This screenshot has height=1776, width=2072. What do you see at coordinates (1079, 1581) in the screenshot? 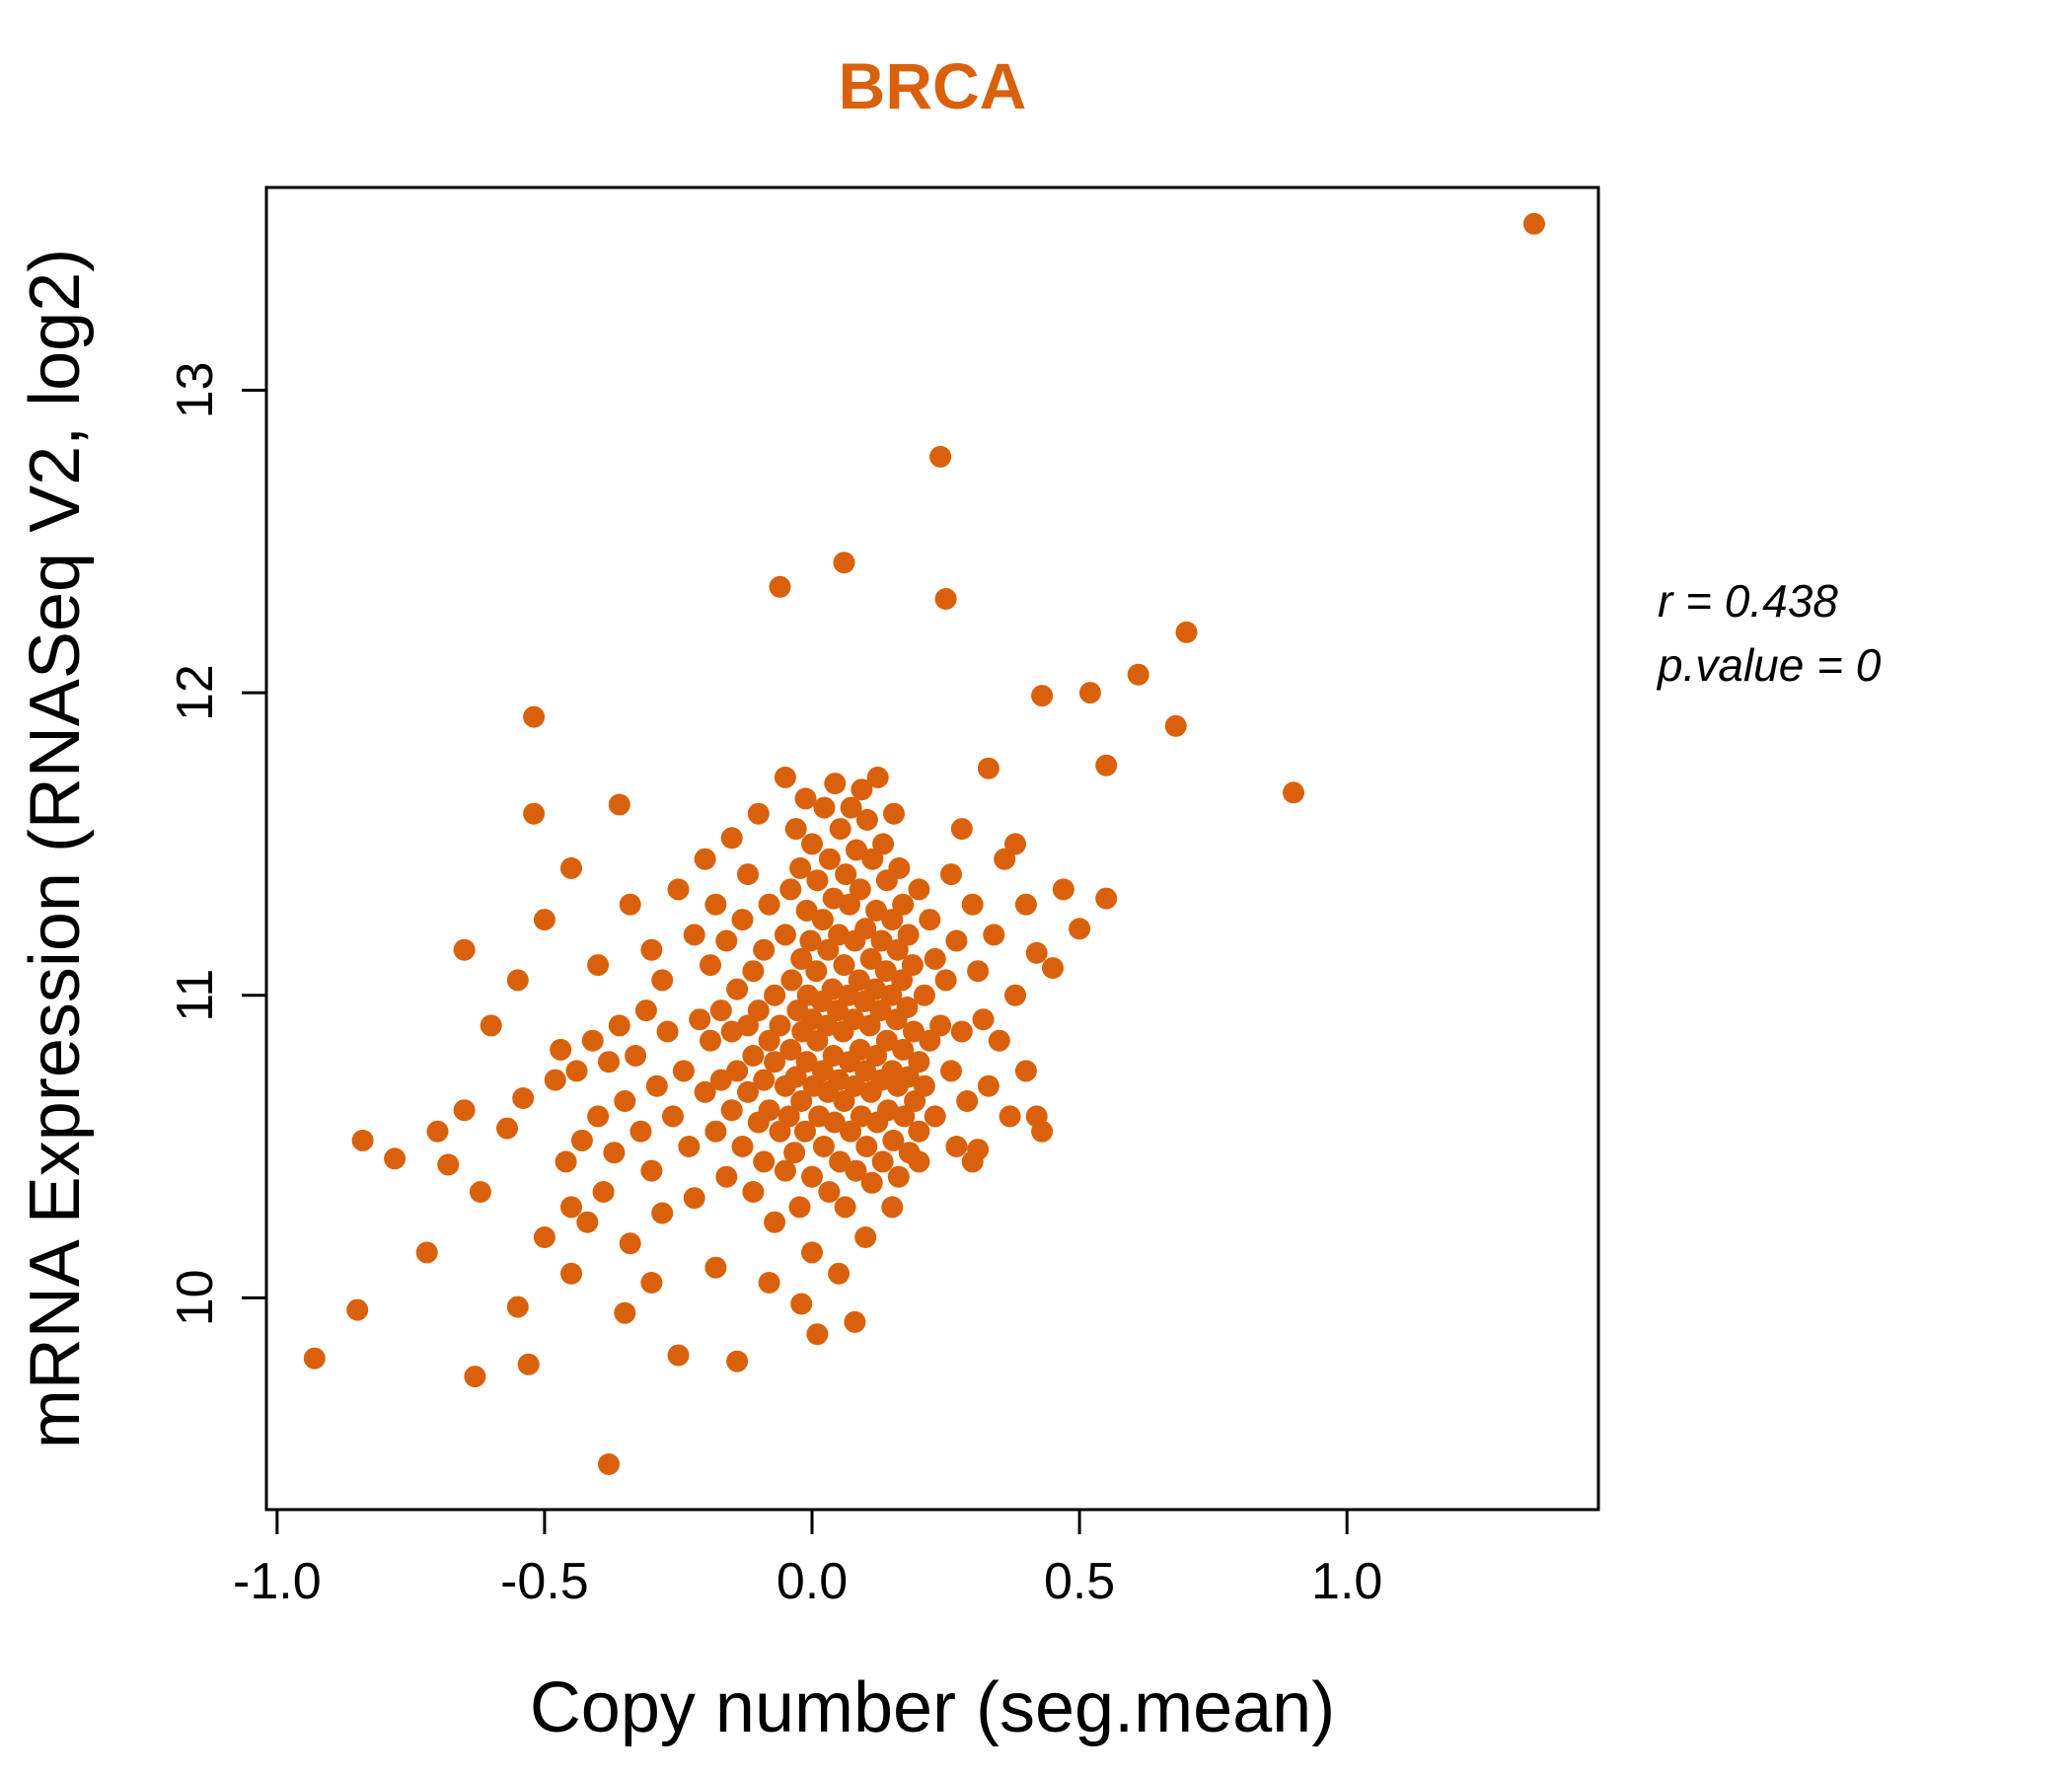
I see `x-tick-label: 0.5` at bounding box center [1079, 1581].